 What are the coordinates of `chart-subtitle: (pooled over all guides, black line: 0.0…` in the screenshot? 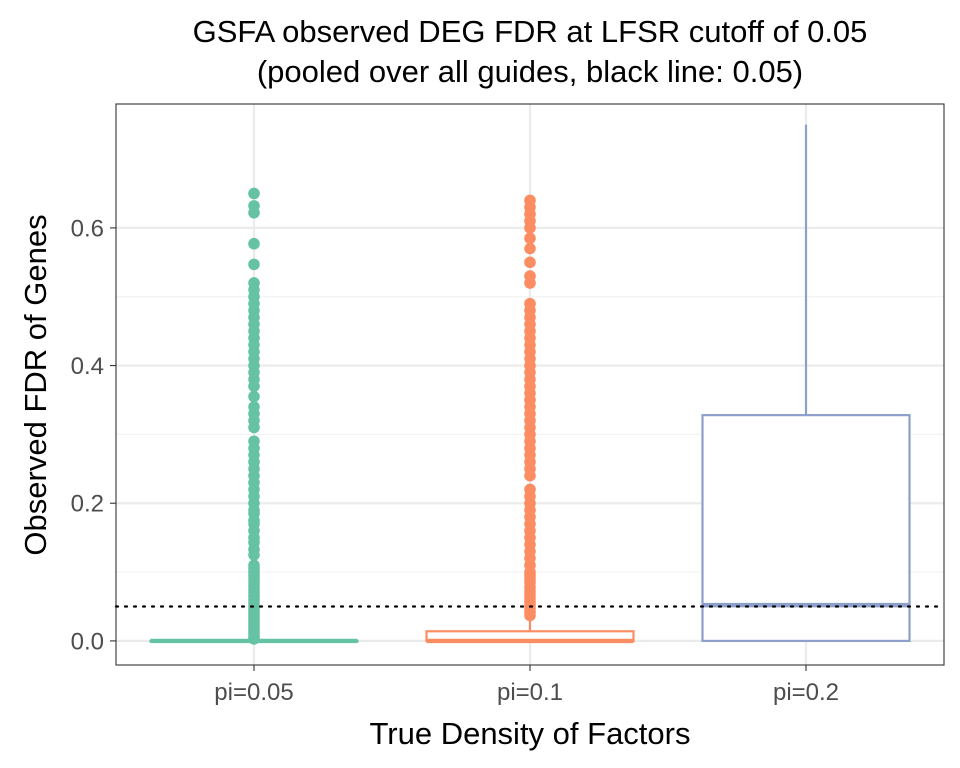 It's located at (530, 71).